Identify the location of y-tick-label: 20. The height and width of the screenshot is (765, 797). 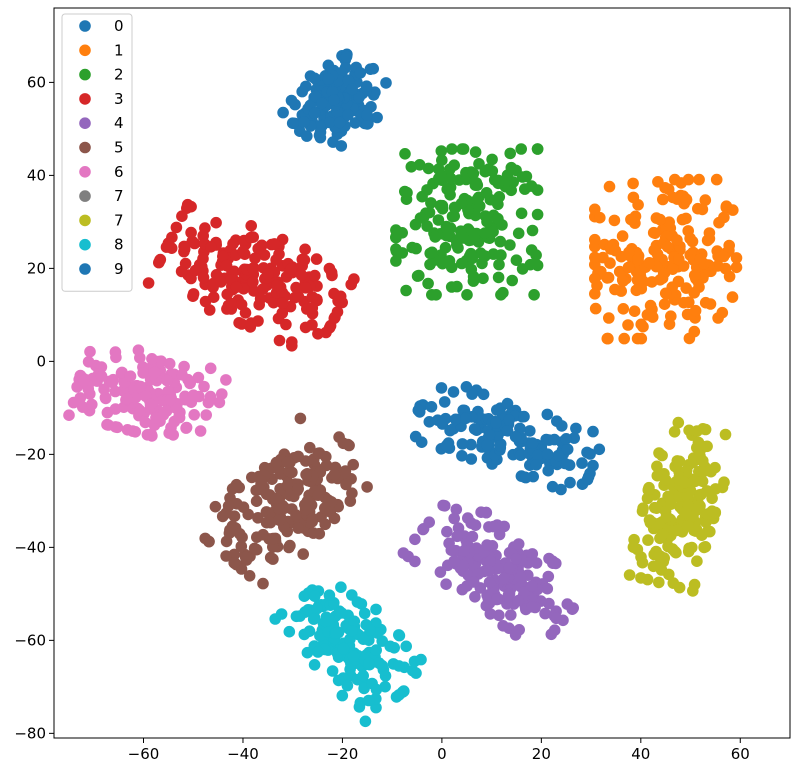
(36, 268).